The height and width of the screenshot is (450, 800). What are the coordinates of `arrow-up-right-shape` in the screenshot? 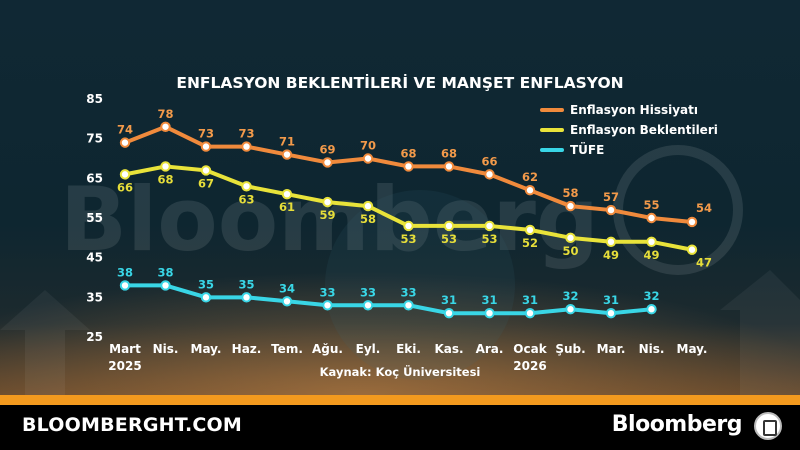 It's located at (760, 337).